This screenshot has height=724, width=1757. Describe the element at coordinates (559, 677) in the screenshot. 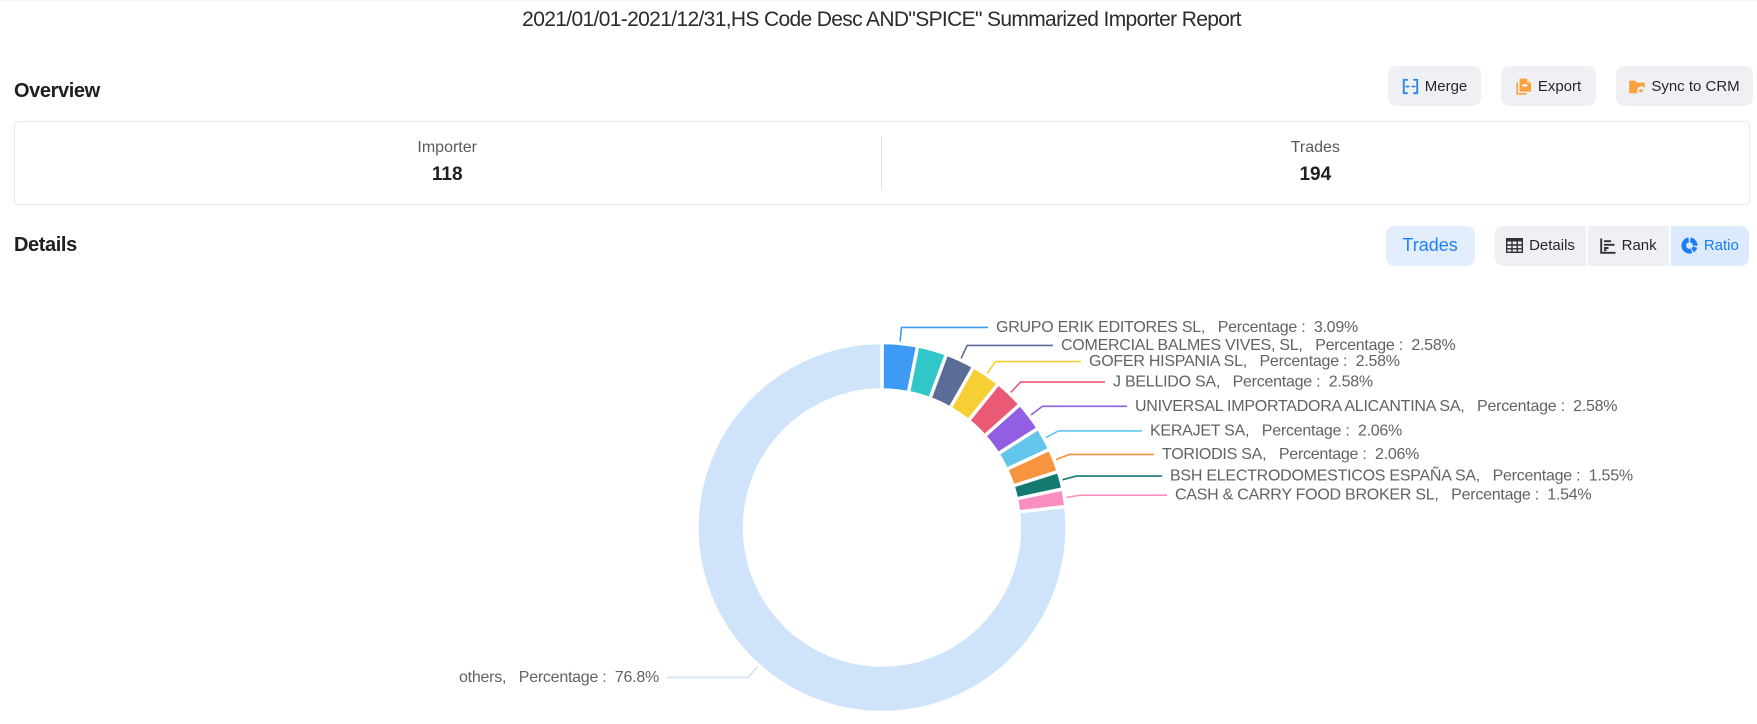

I see `svg-text: others, Percentage : 76.8%` at that location.